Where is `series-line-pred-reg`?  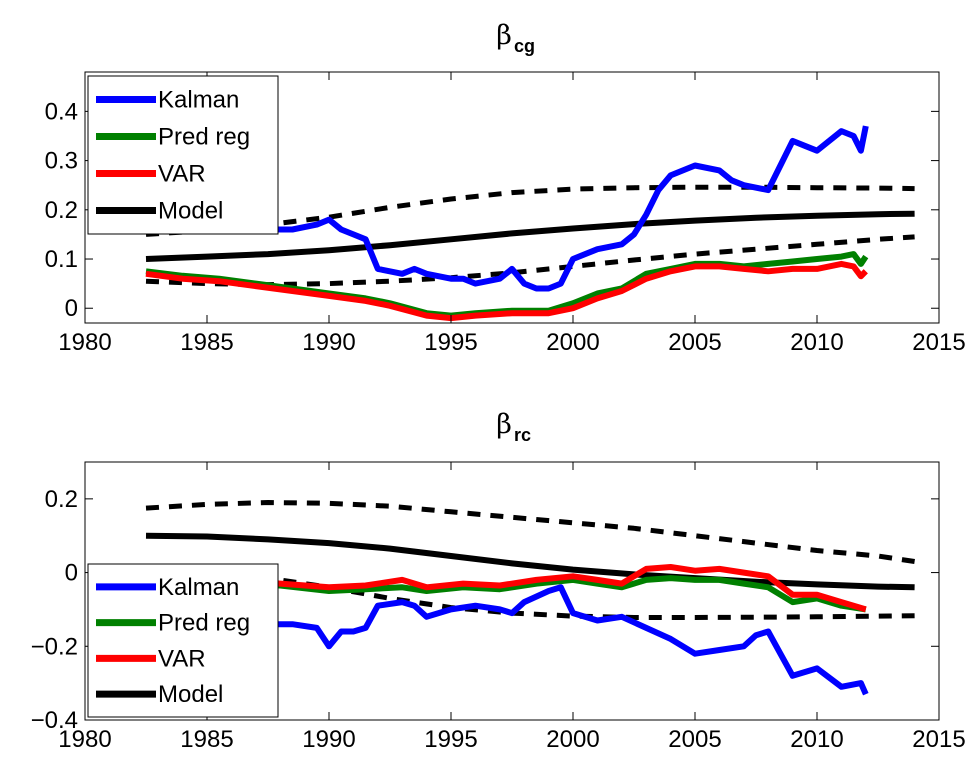
series-line-pred-reg is located at coordinates (506, 594).